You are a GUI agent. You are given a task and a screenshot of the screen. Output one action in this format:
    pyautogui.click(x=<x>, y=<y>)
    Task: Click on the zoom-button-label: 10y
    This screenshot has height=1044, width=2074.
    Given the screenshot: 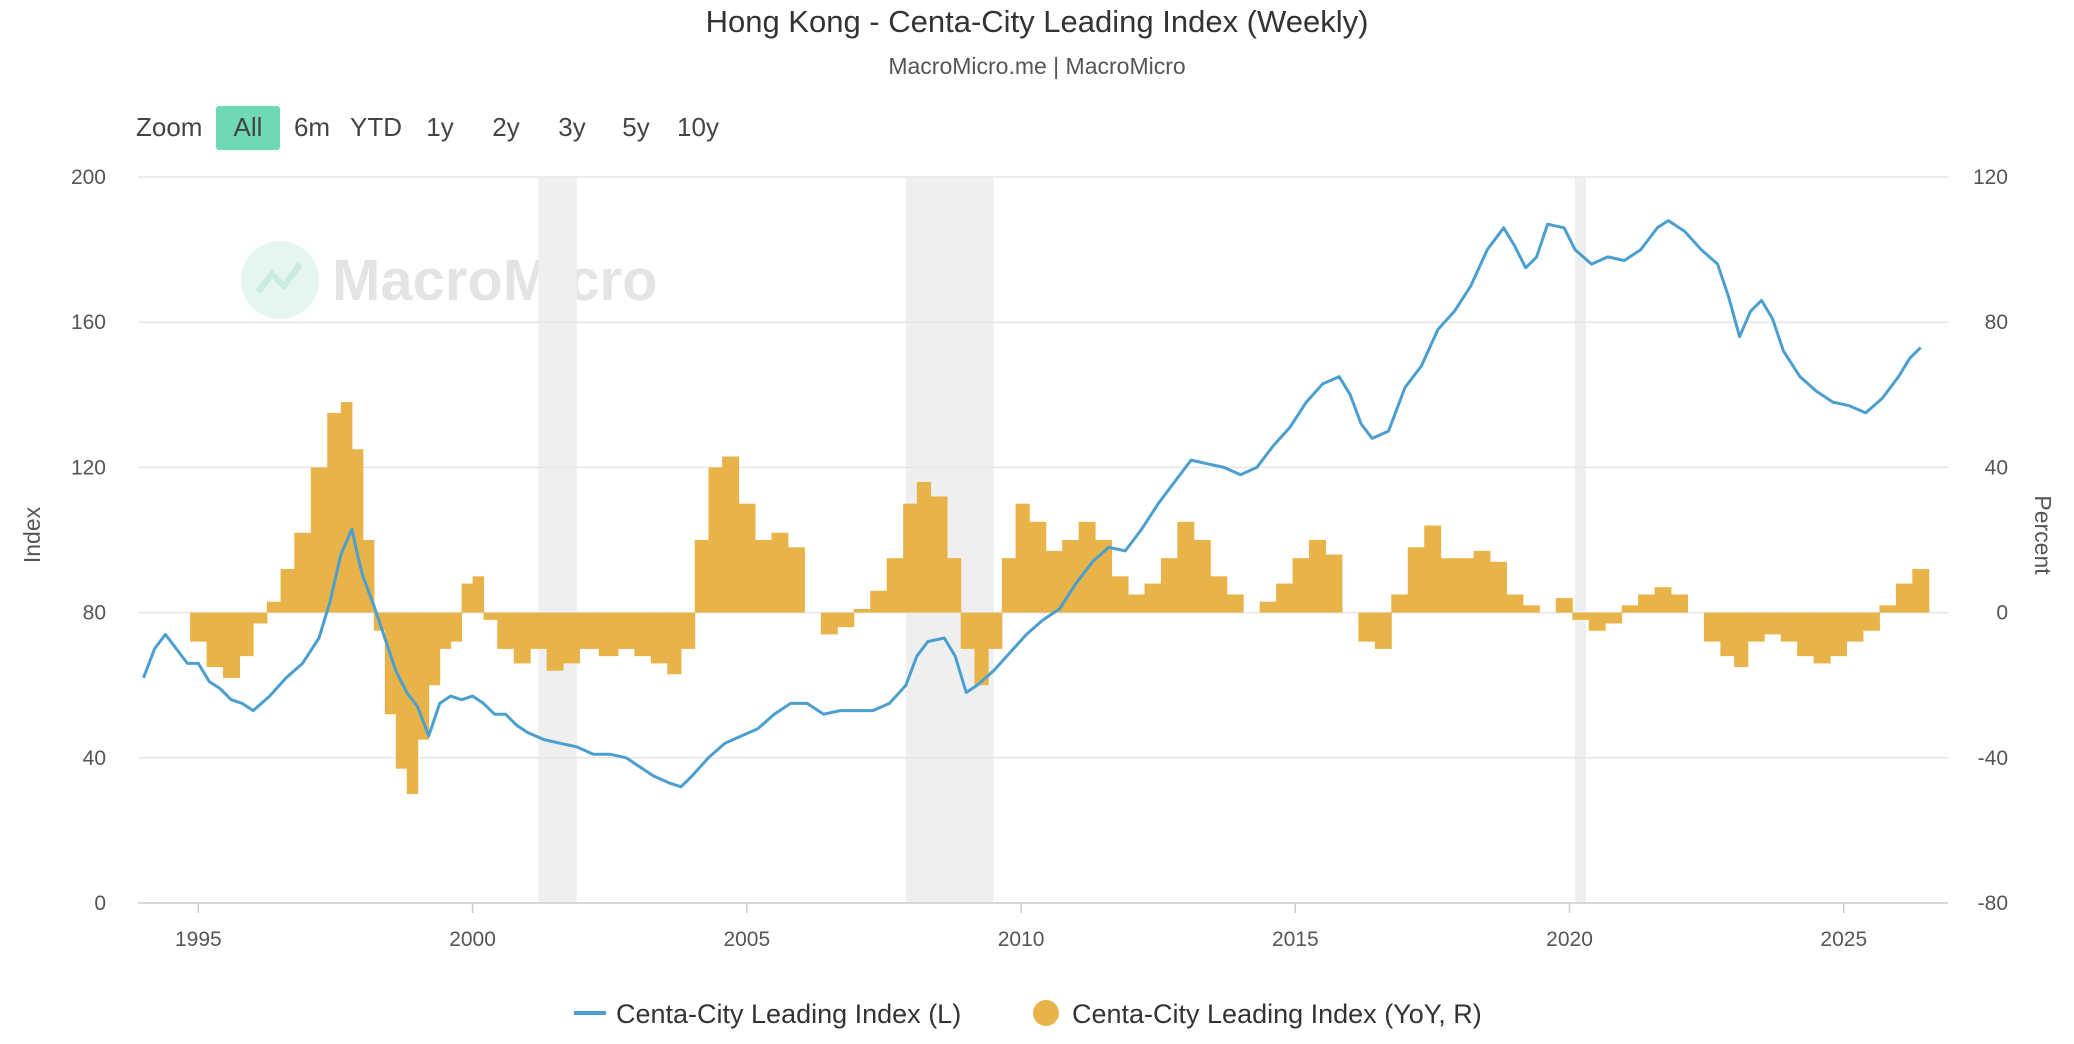 What is the action you would take?
    pyautogui.click(x=698, y=127)
    